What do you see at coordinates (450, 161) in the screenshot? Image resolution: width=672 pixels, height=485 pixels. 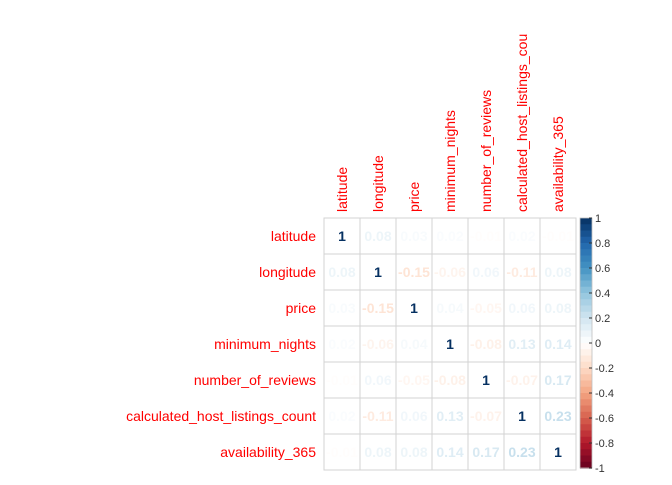 I see `column-label: minimum_nights` at bounding box center [450, 161].